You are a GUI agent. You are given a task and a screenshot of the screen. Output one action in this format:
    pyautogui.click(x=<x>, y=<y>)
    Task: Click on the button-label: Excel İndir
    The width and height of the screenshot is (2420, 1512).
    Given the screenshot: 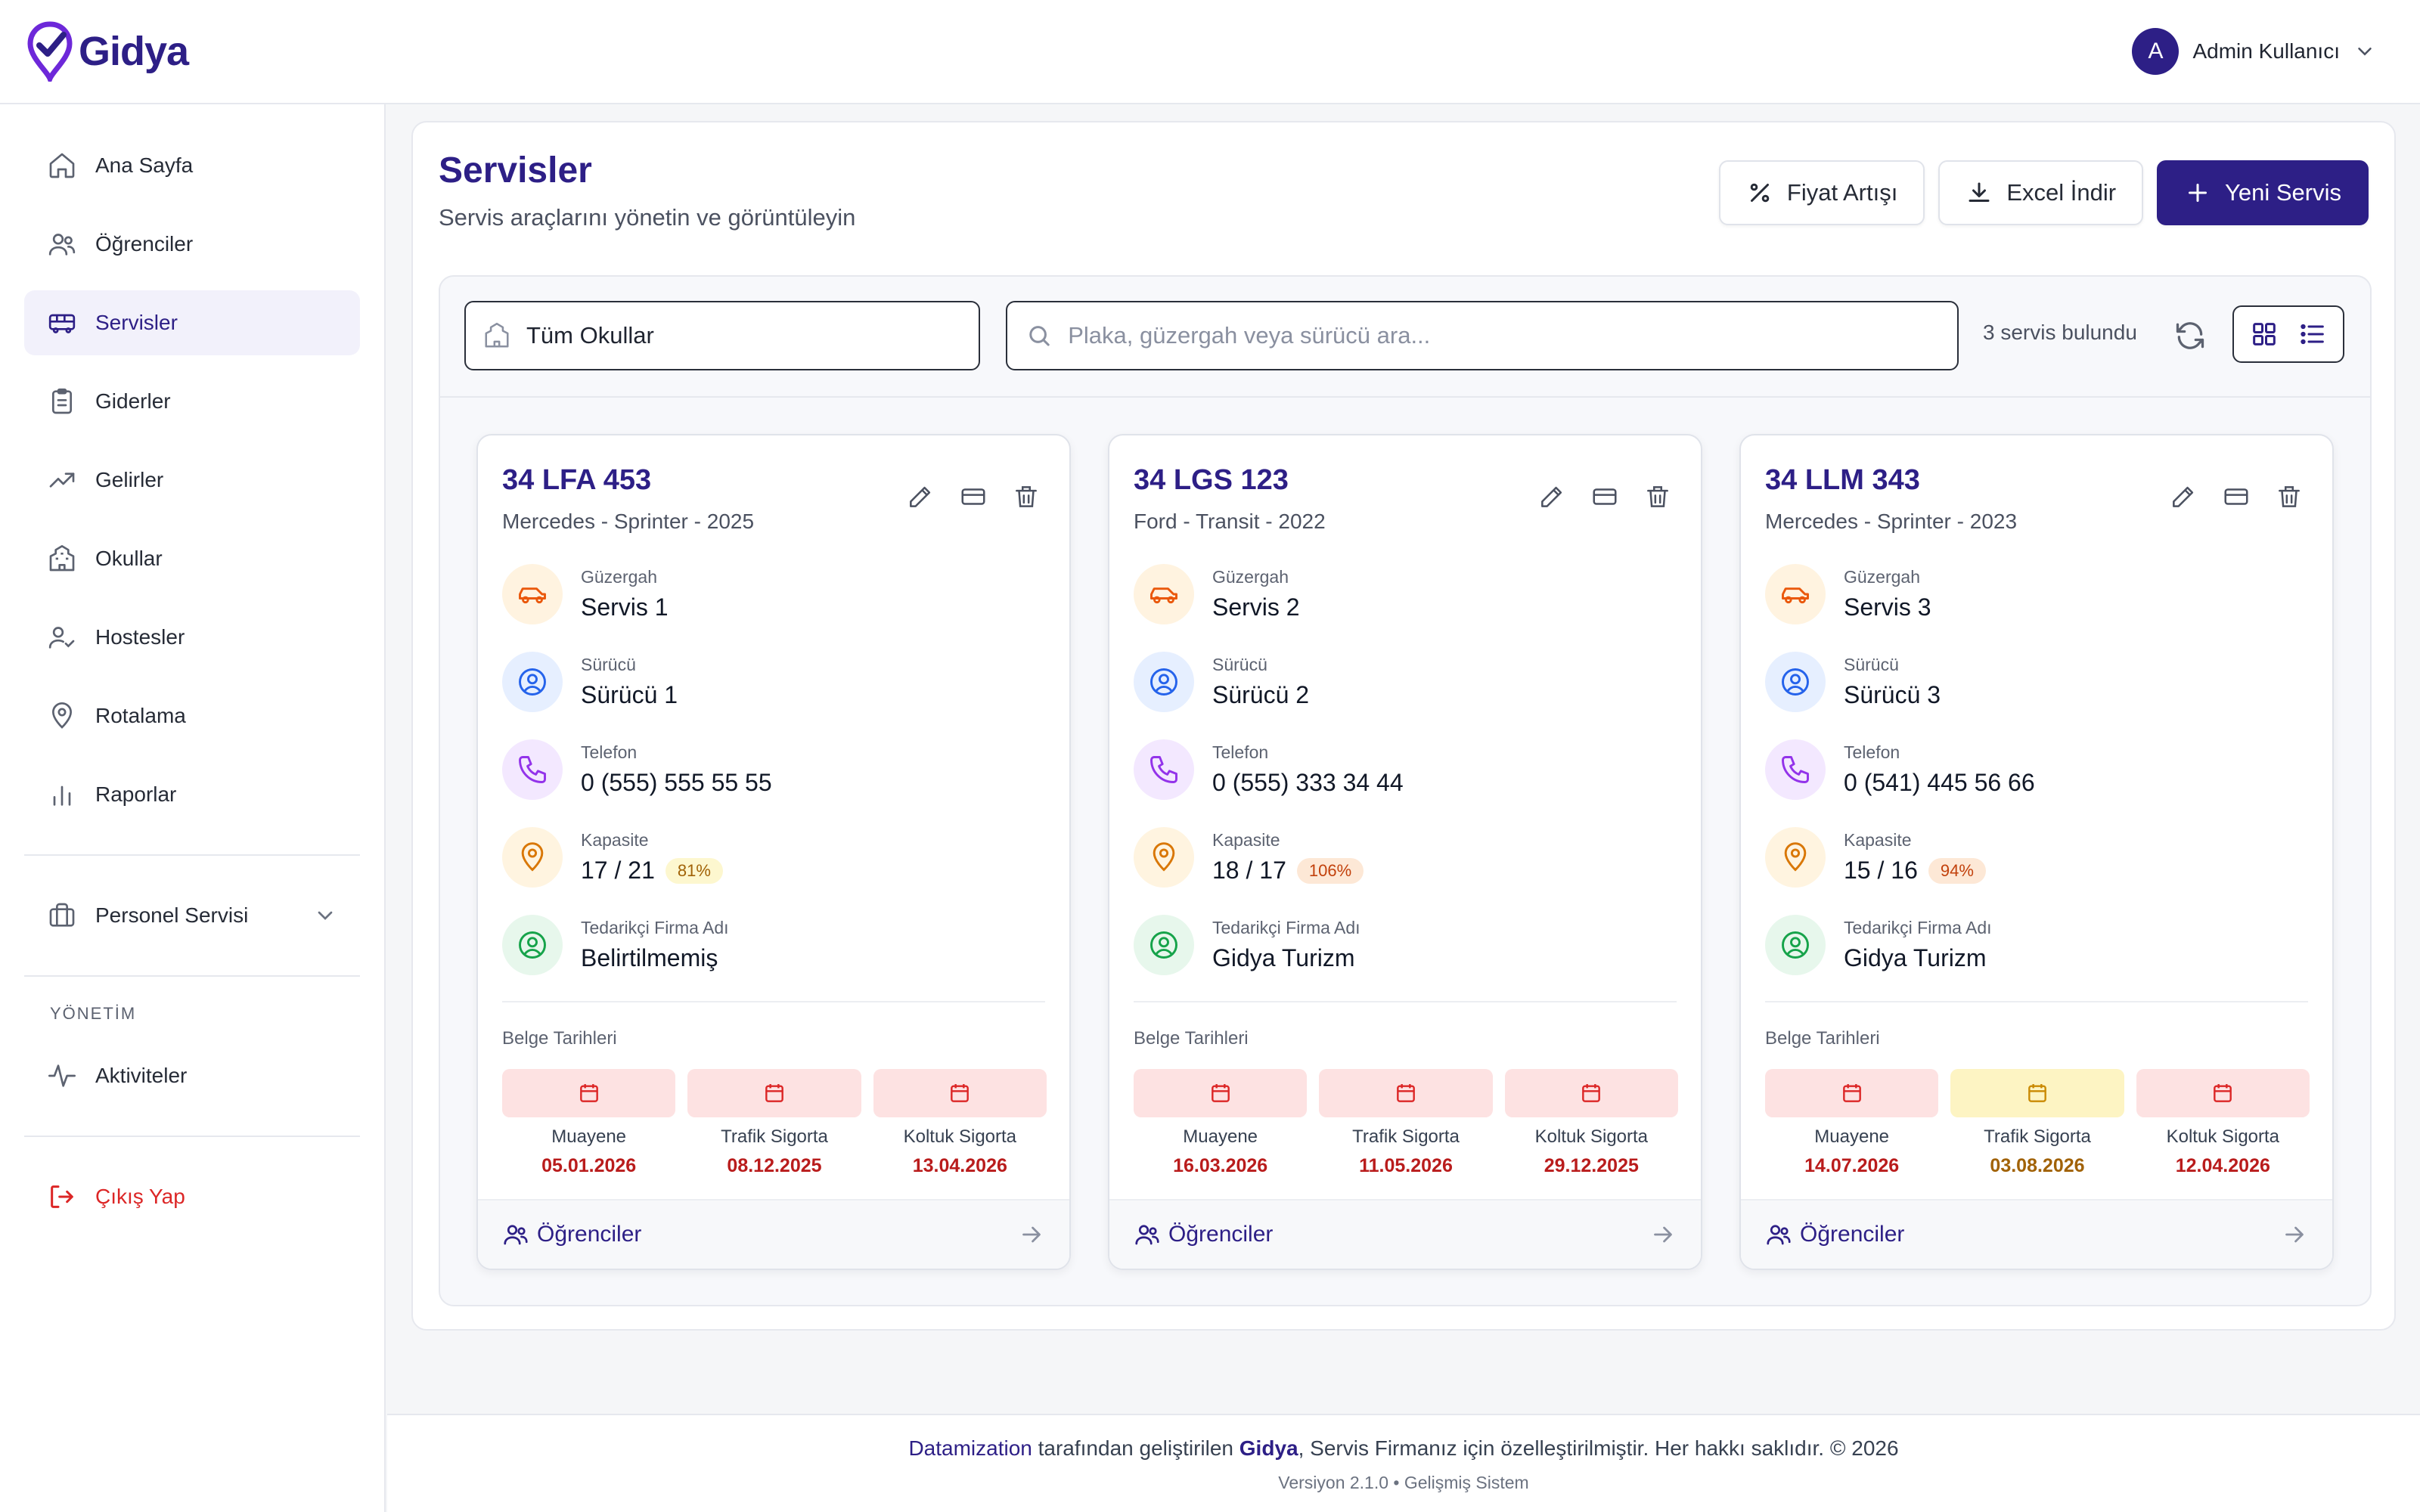 What is the action you would take?
    pyautogui.click(x=2061, y=193)
    